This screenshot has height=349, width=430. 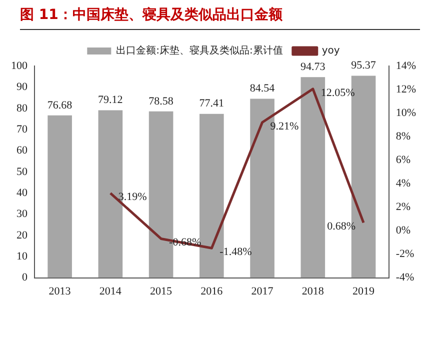 I want to click on y-tick-label: 30, so click(x=22, y=214).